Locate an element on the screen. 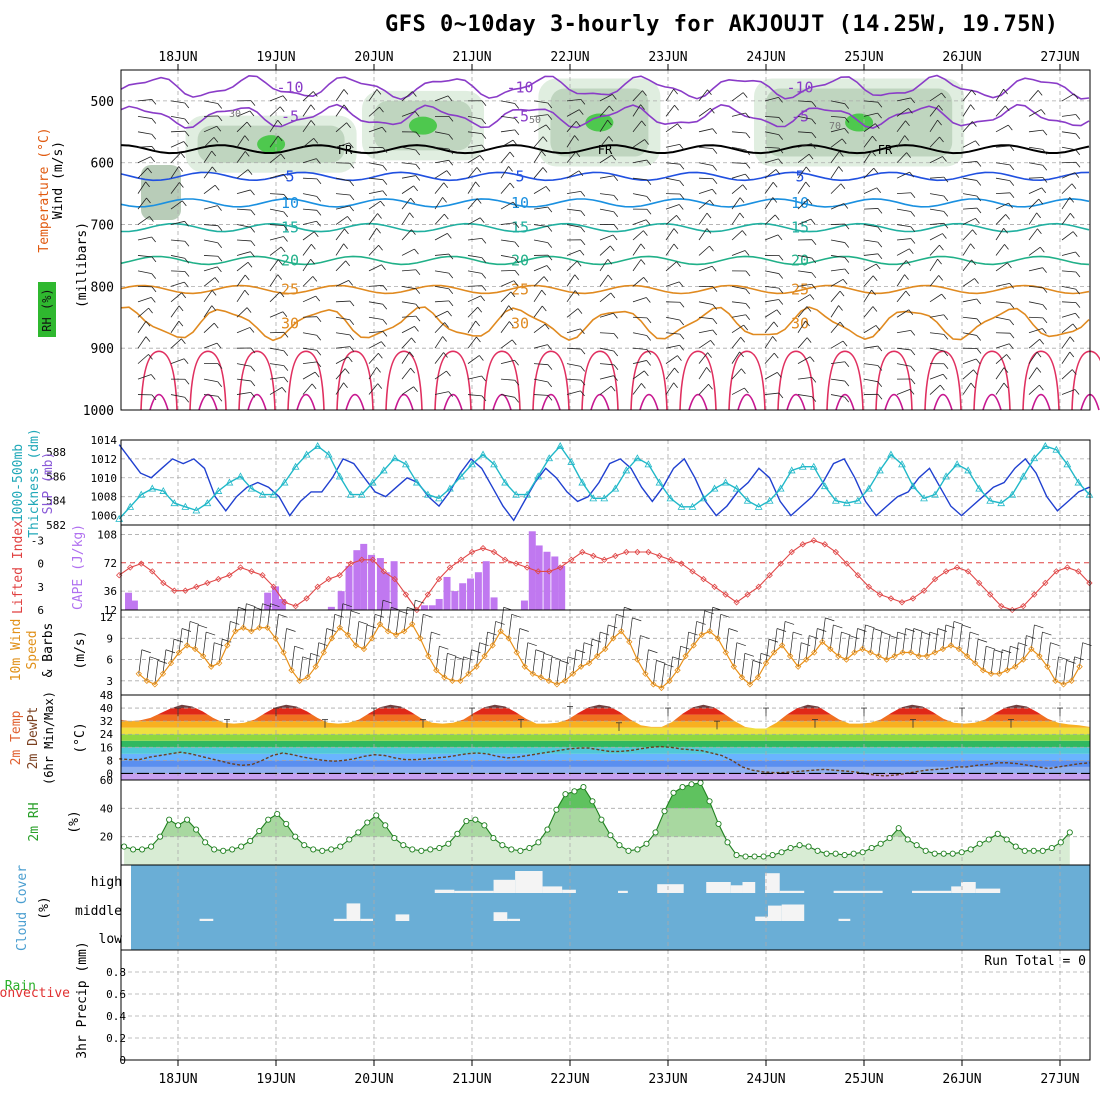 The image size is (1100, 1100). temperature-label: -10 is located at coordinates (799, 87).